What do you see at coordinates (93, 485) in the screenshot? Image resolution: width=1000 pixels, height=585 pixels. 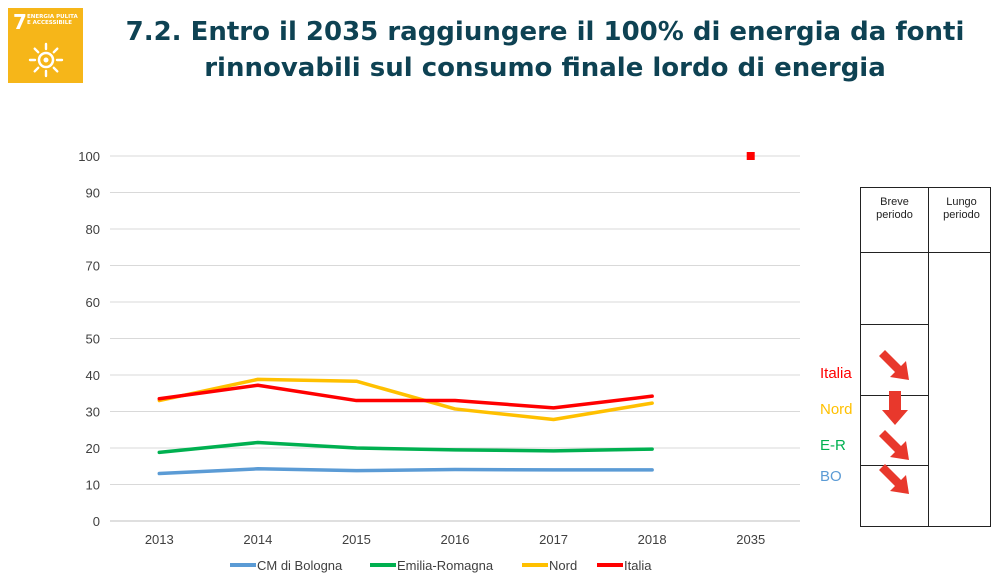 I see `y-tick-label: 10` at bounding box center [93, 485].